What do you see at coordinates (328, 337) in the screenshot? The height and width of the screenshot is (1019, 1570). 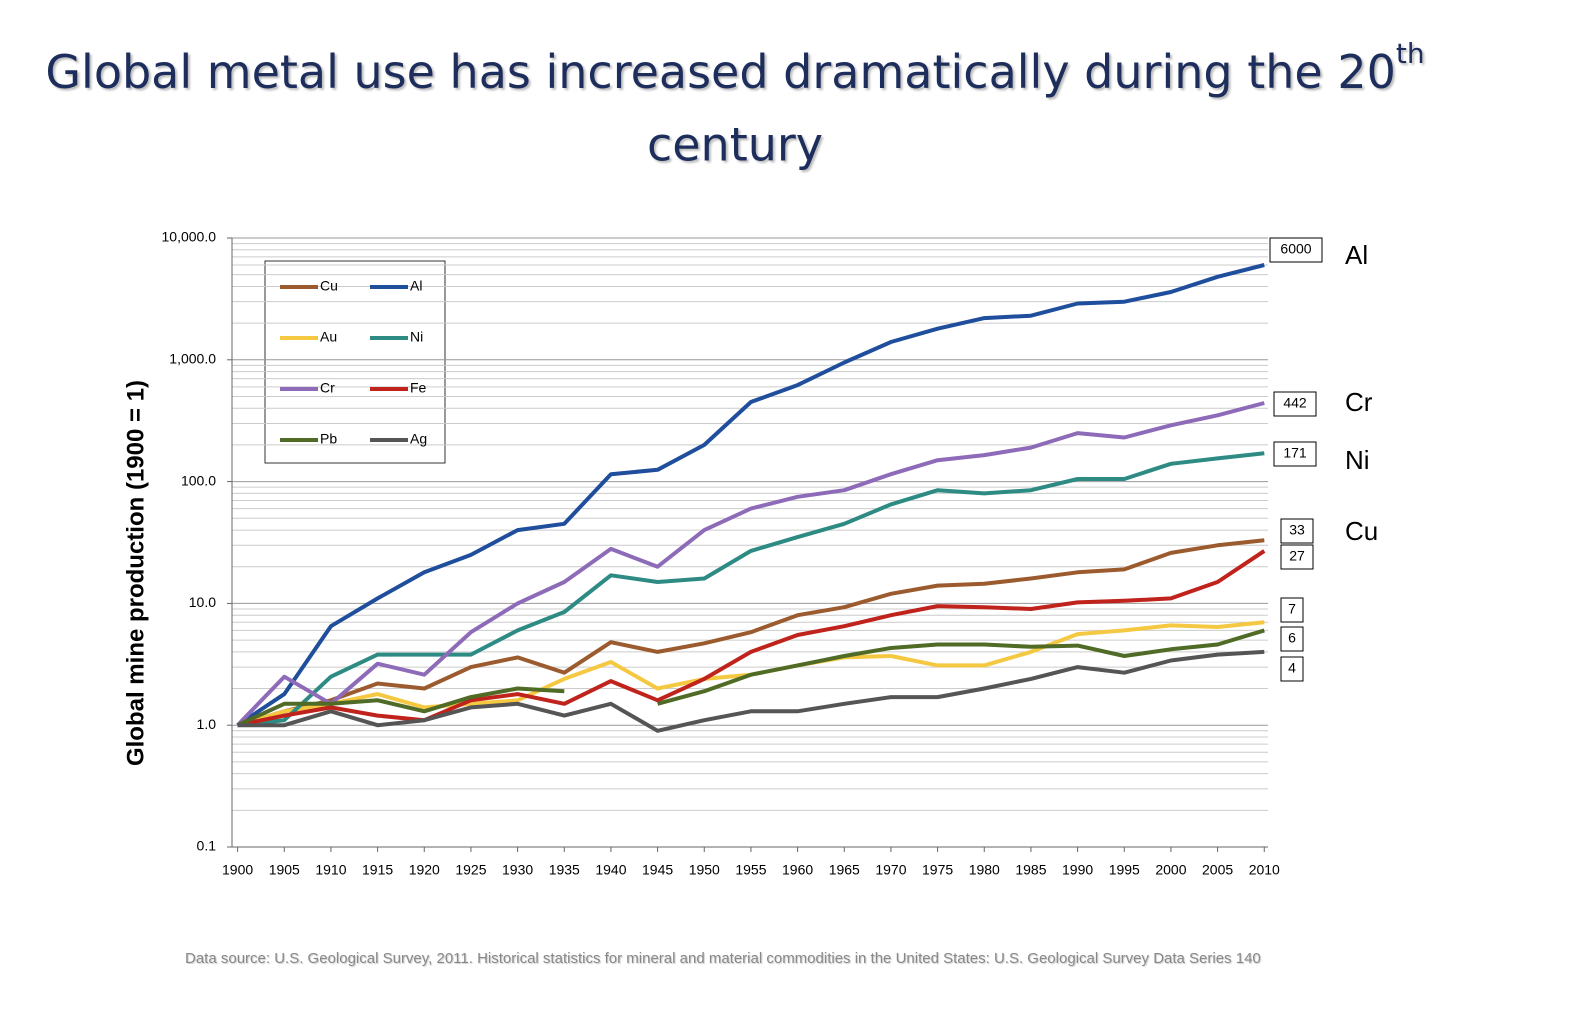 I see `legend-label: Au` at bounding box center [328, 337].